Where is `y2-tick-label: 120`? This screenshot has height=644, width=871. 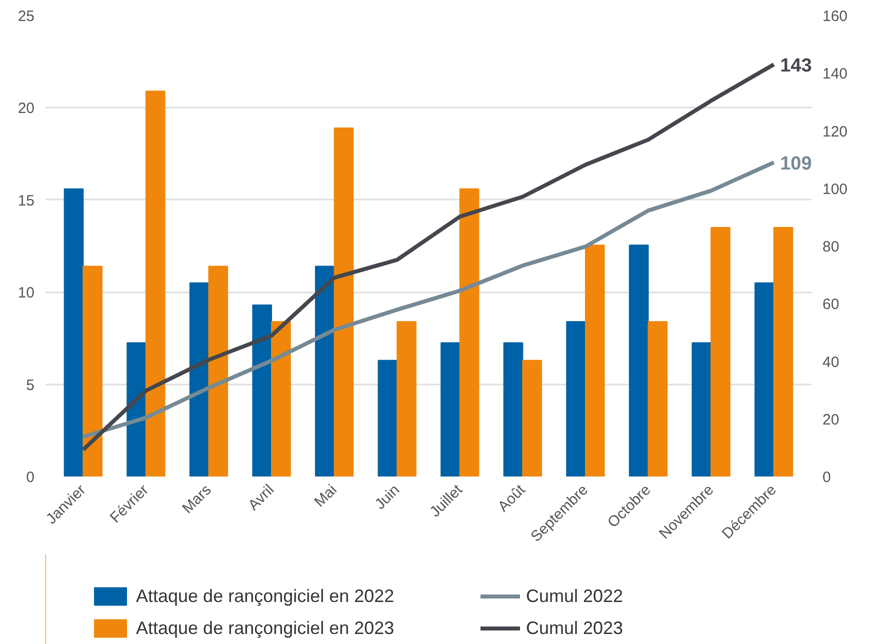
y2-tick-label: 120 is located at coordinates (835, 131).